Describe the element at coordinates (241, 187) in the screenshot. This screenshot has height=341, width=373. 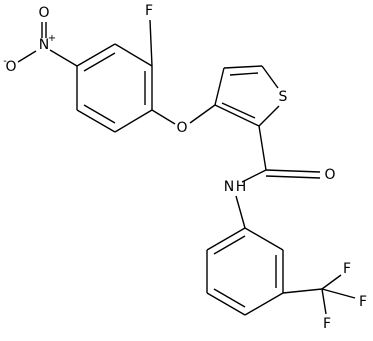
I see `atom-label: H` at that location.